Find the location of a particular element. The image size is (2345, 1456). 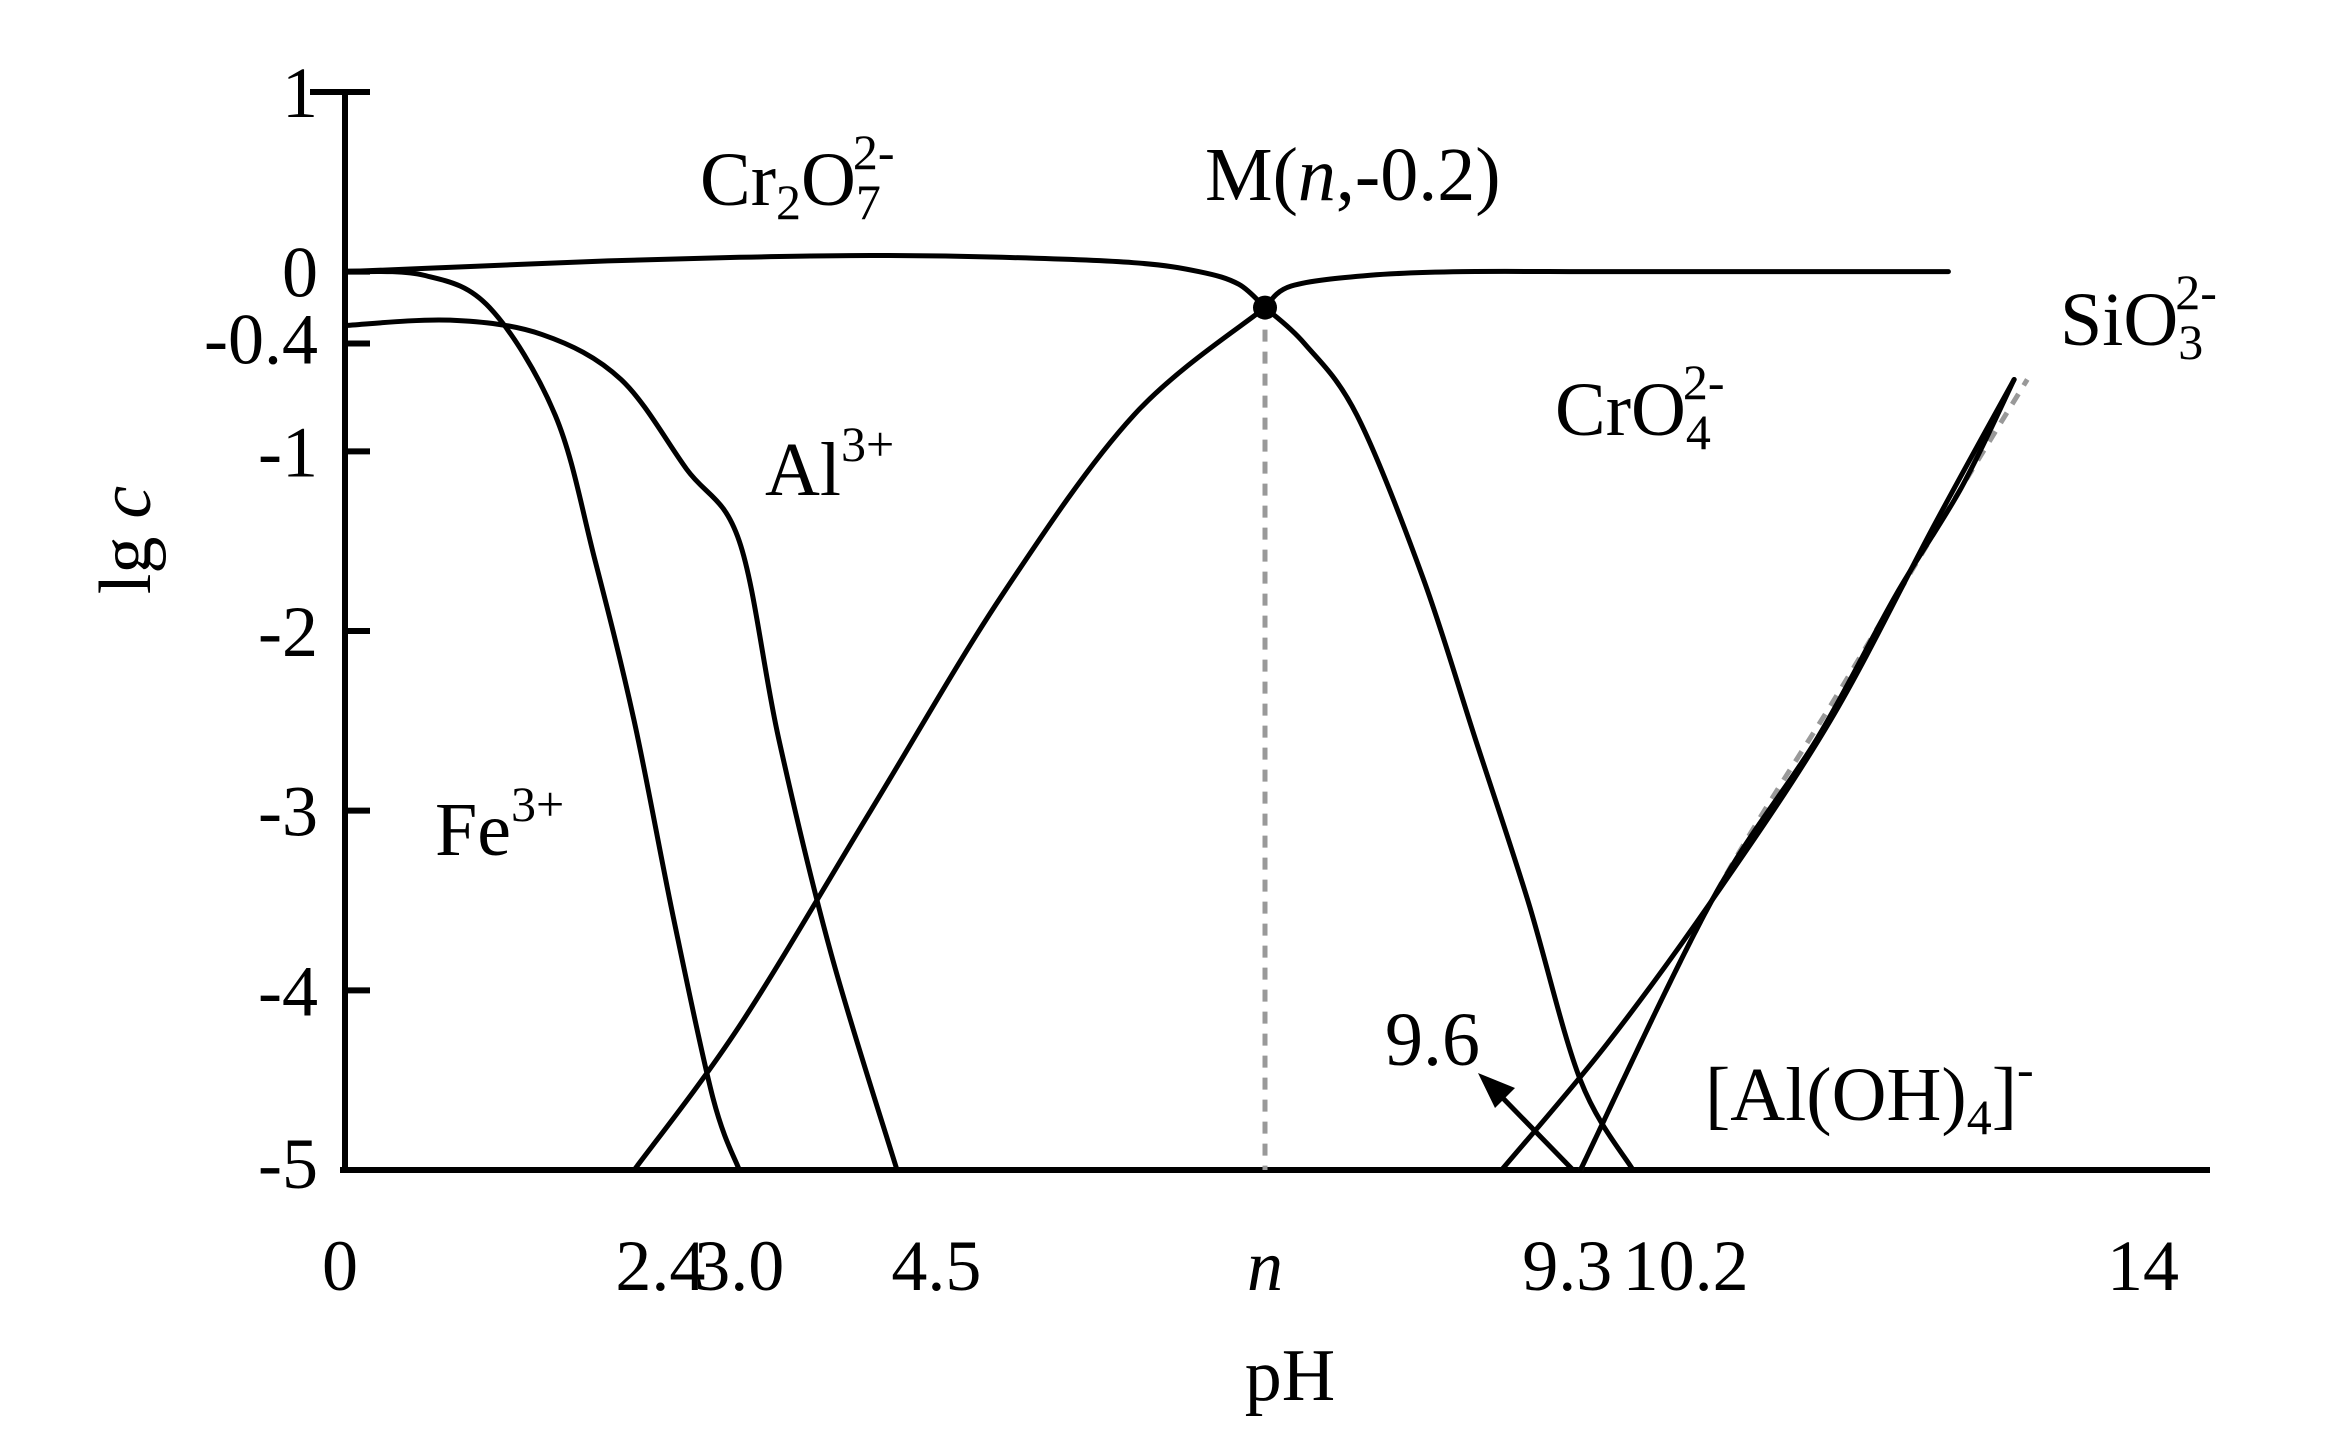

series-line-cro4-2-right is located at coordinates (1449, 739).